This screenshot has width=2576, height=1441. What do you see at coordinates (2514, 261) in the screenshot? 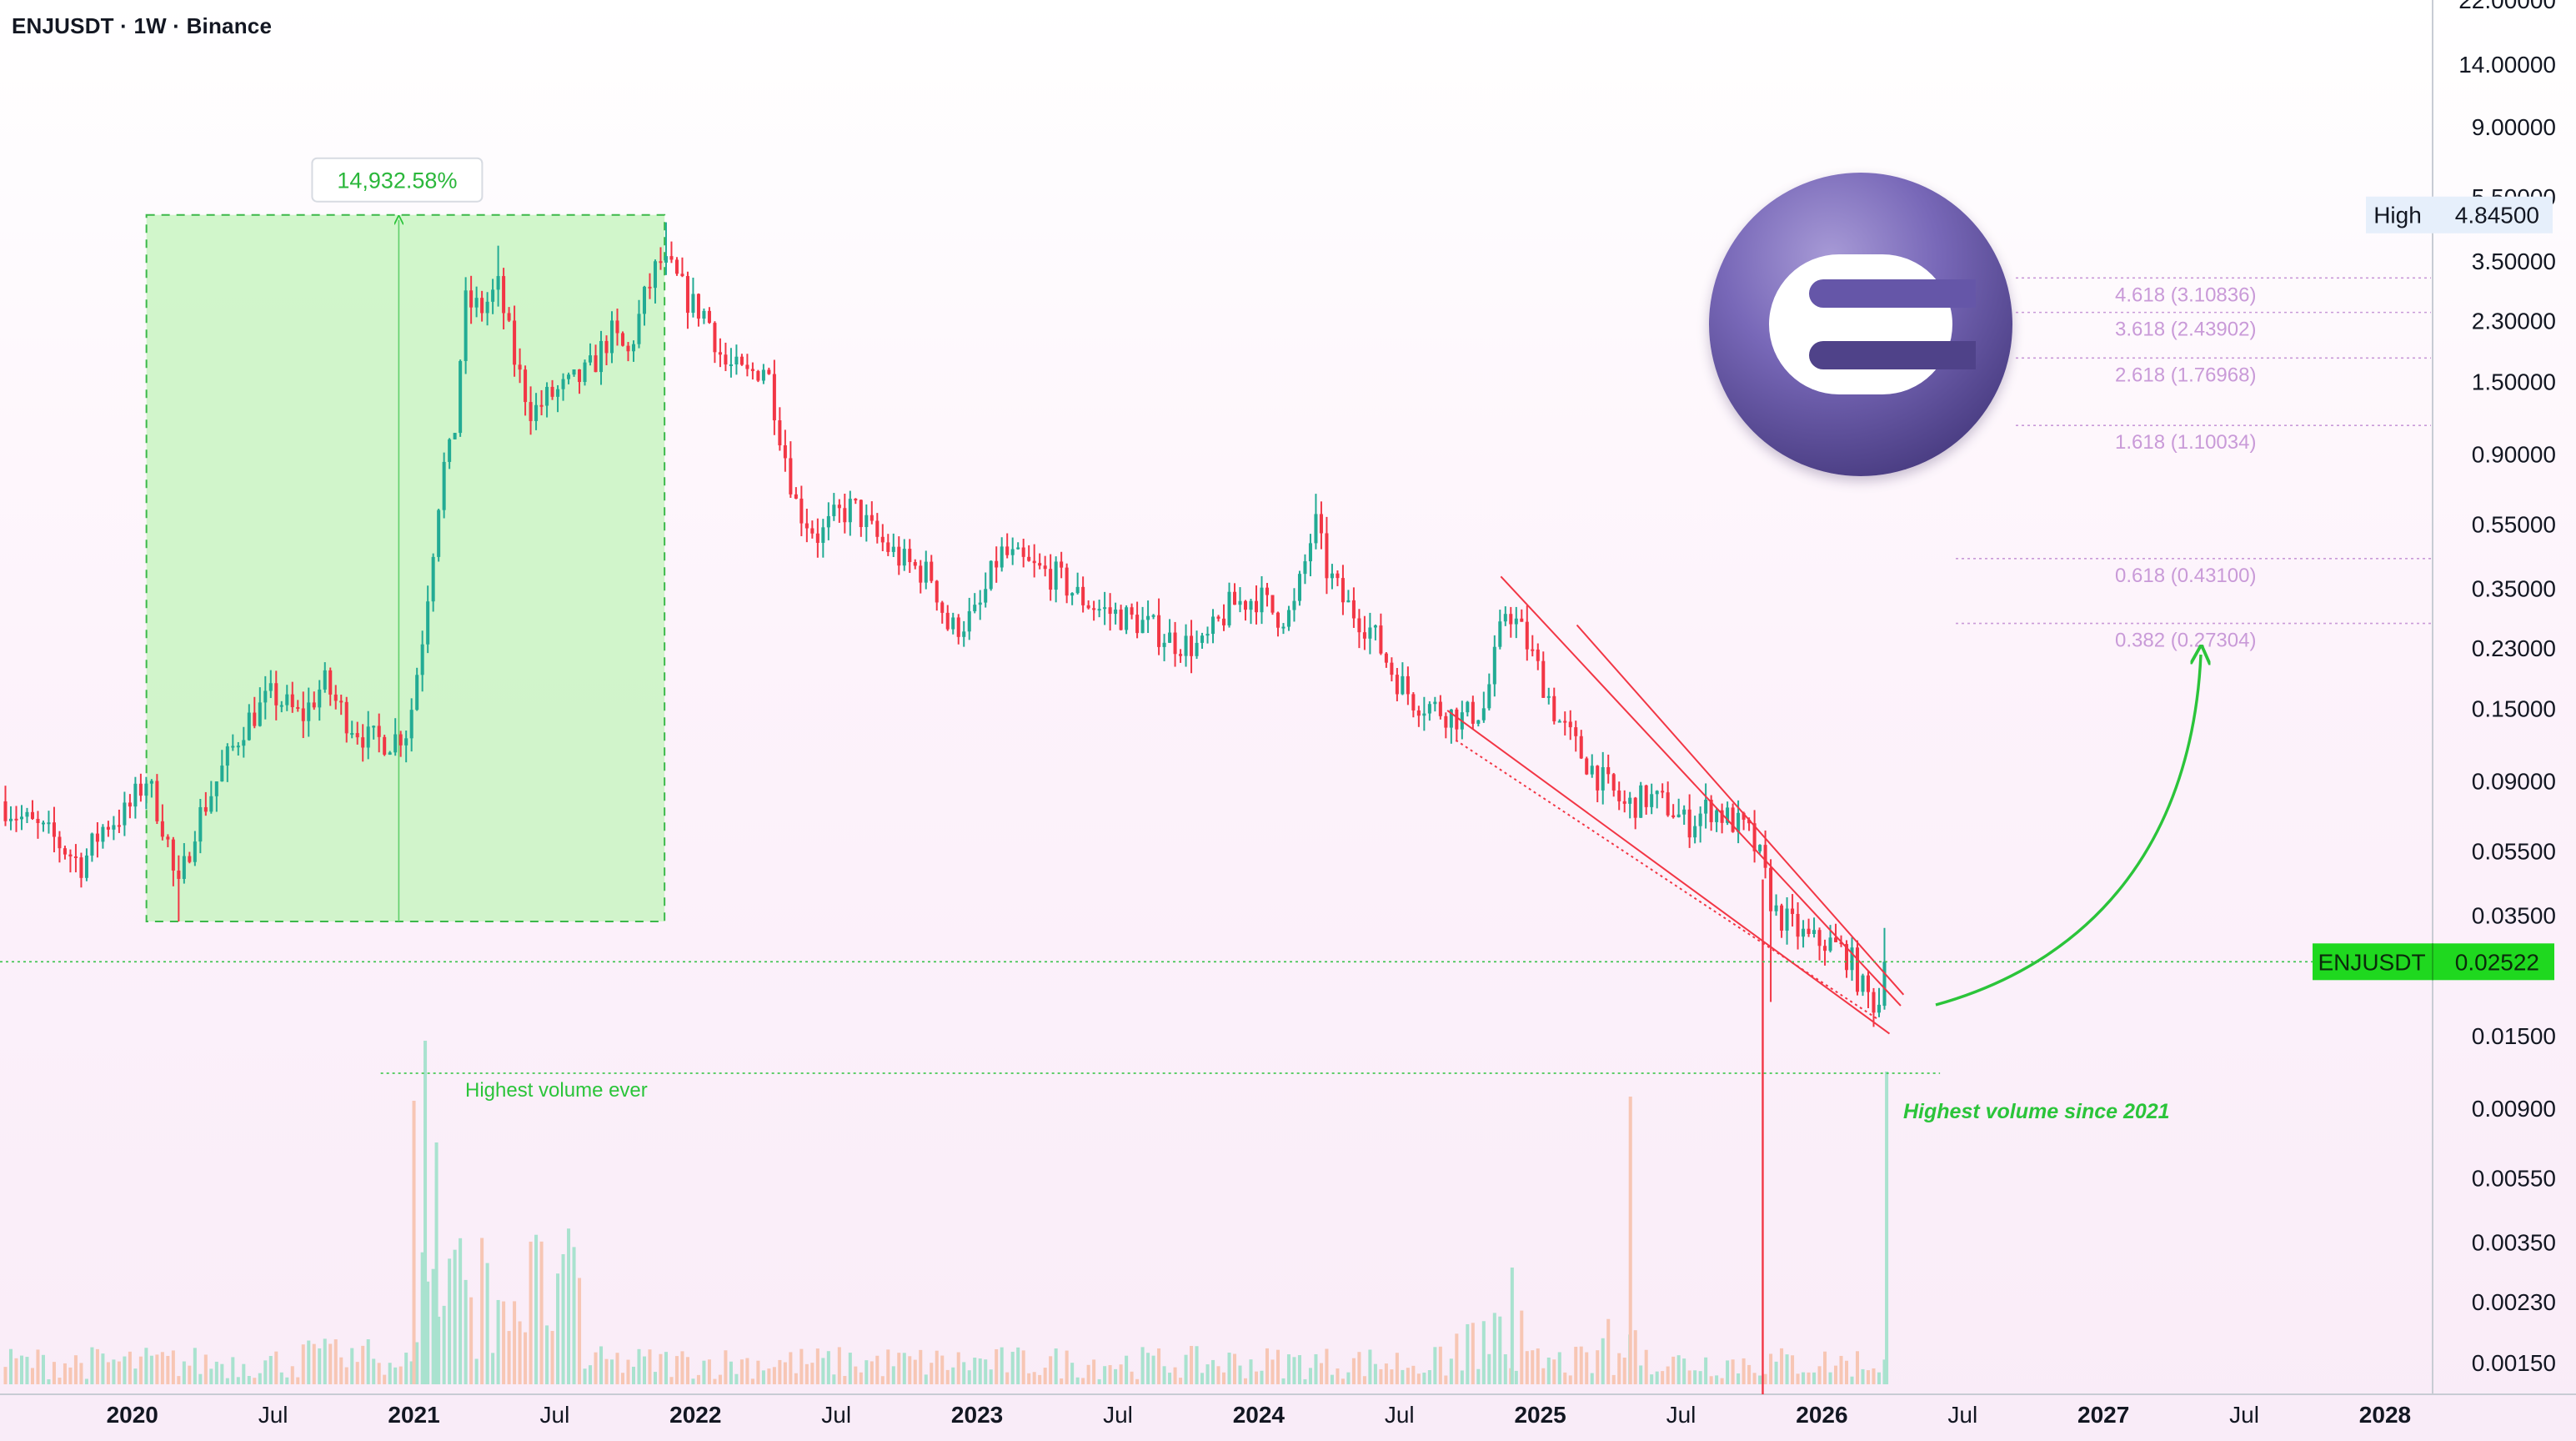
I see `y-tick-label: 3.50000` at bounding box center [2514, 261].